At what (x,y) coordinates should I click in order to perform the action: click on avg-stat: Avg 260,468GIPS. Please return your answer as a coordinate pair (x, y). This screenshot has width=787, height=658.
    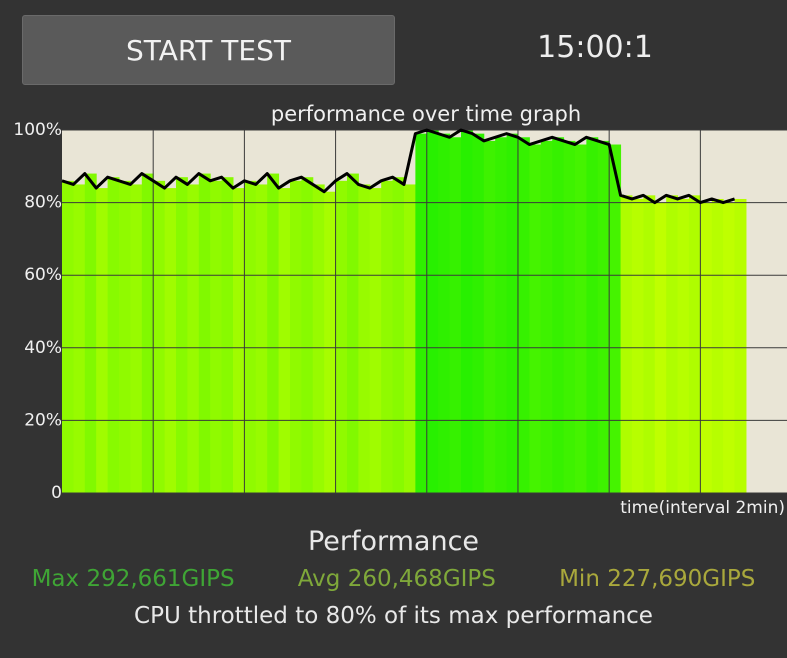
    Looking at the image, I should click on (396, 579).